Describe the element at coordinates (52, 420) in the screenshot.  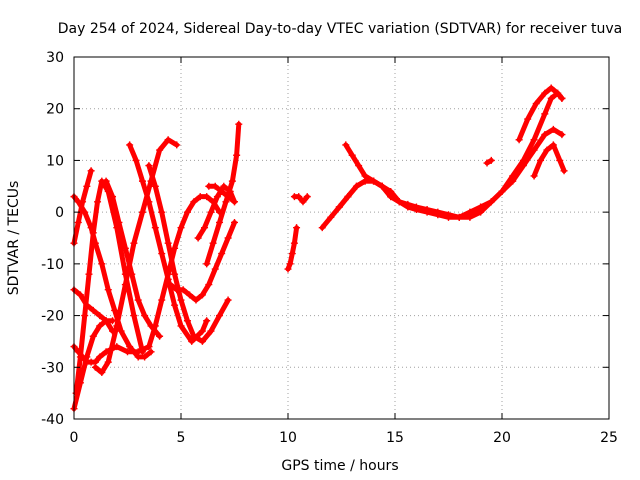
I see `y-tick-label: -40` at that location.